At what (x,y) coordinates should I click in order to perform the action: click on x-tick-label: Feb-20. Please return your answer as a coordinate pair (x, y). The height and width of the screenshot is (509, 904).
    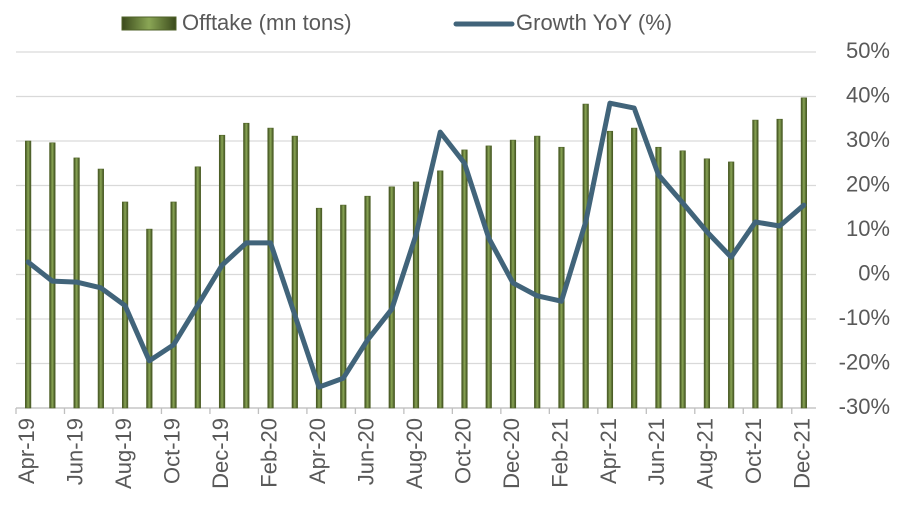
    Looking at the image, I should click on (268, 453).